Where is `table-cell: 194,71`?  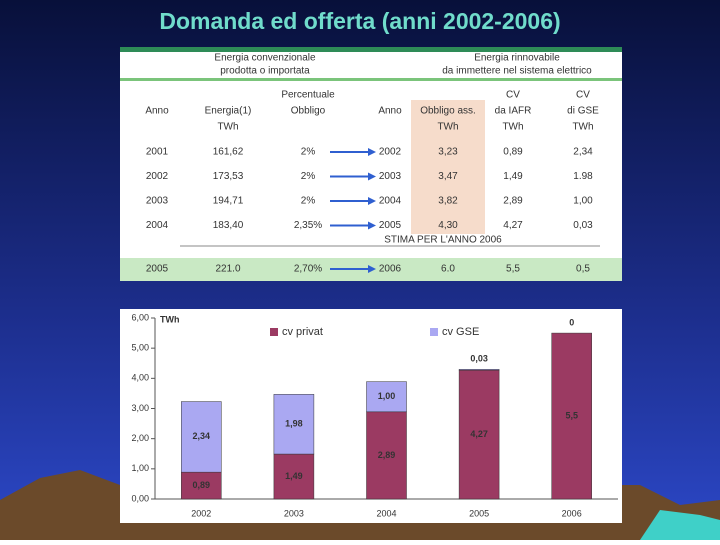 table-cell: 194,71 is located at coordinates (228, 201).